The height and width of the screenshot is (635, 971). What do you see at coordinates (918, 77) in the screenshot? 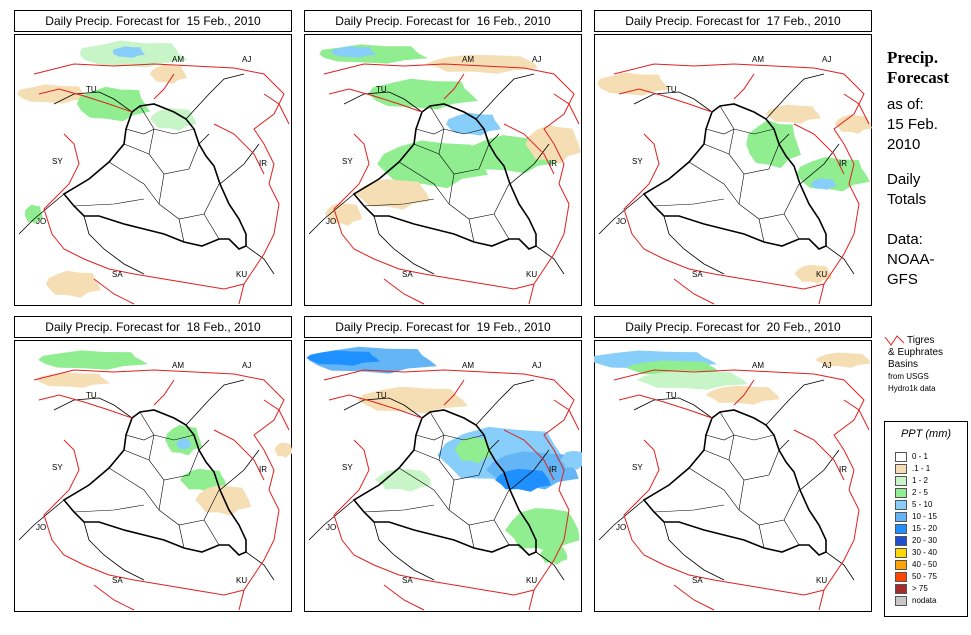
I see `heading-line2: Forecast` at bounding box center [918, 77].